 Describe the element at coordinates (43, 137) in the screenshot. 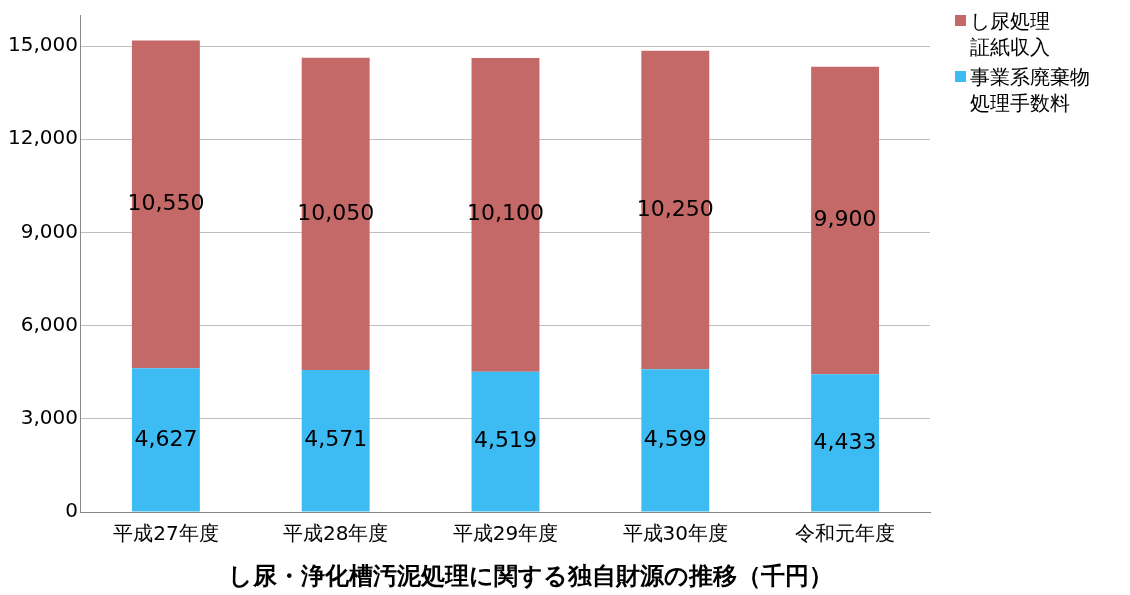

I see `y-tick-label: 12,000` at that location.